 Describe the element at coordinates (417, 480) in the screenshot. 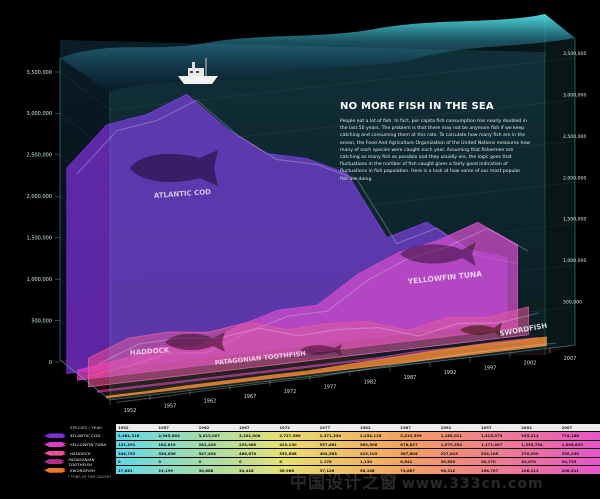

I see `watermark: 中国设计之窗 www.333cn.com` at that location.